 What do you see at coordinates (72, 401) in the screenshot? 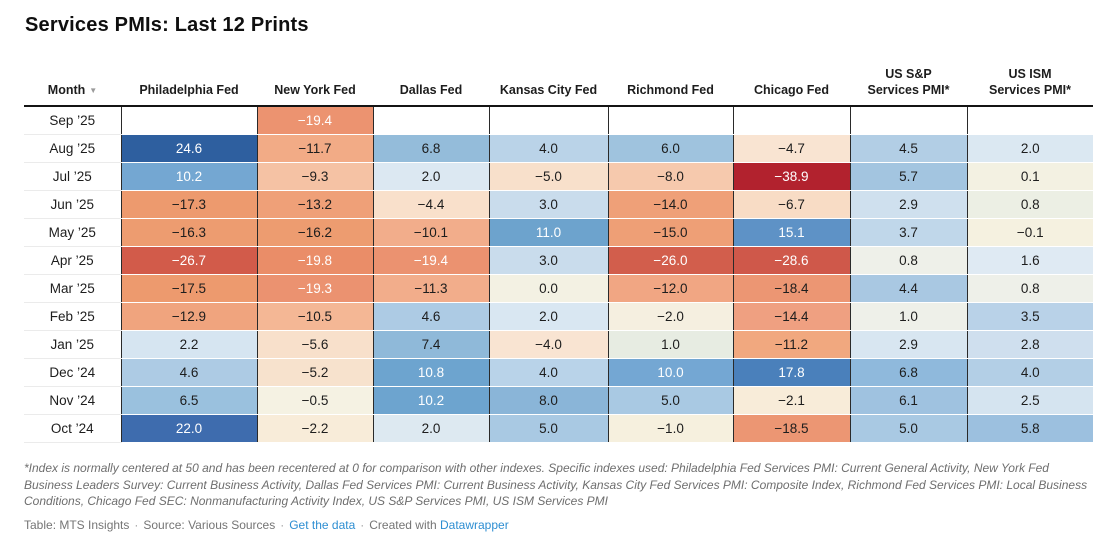
I see `month-cell: Nov ’24` at bounding box center [72, 401].